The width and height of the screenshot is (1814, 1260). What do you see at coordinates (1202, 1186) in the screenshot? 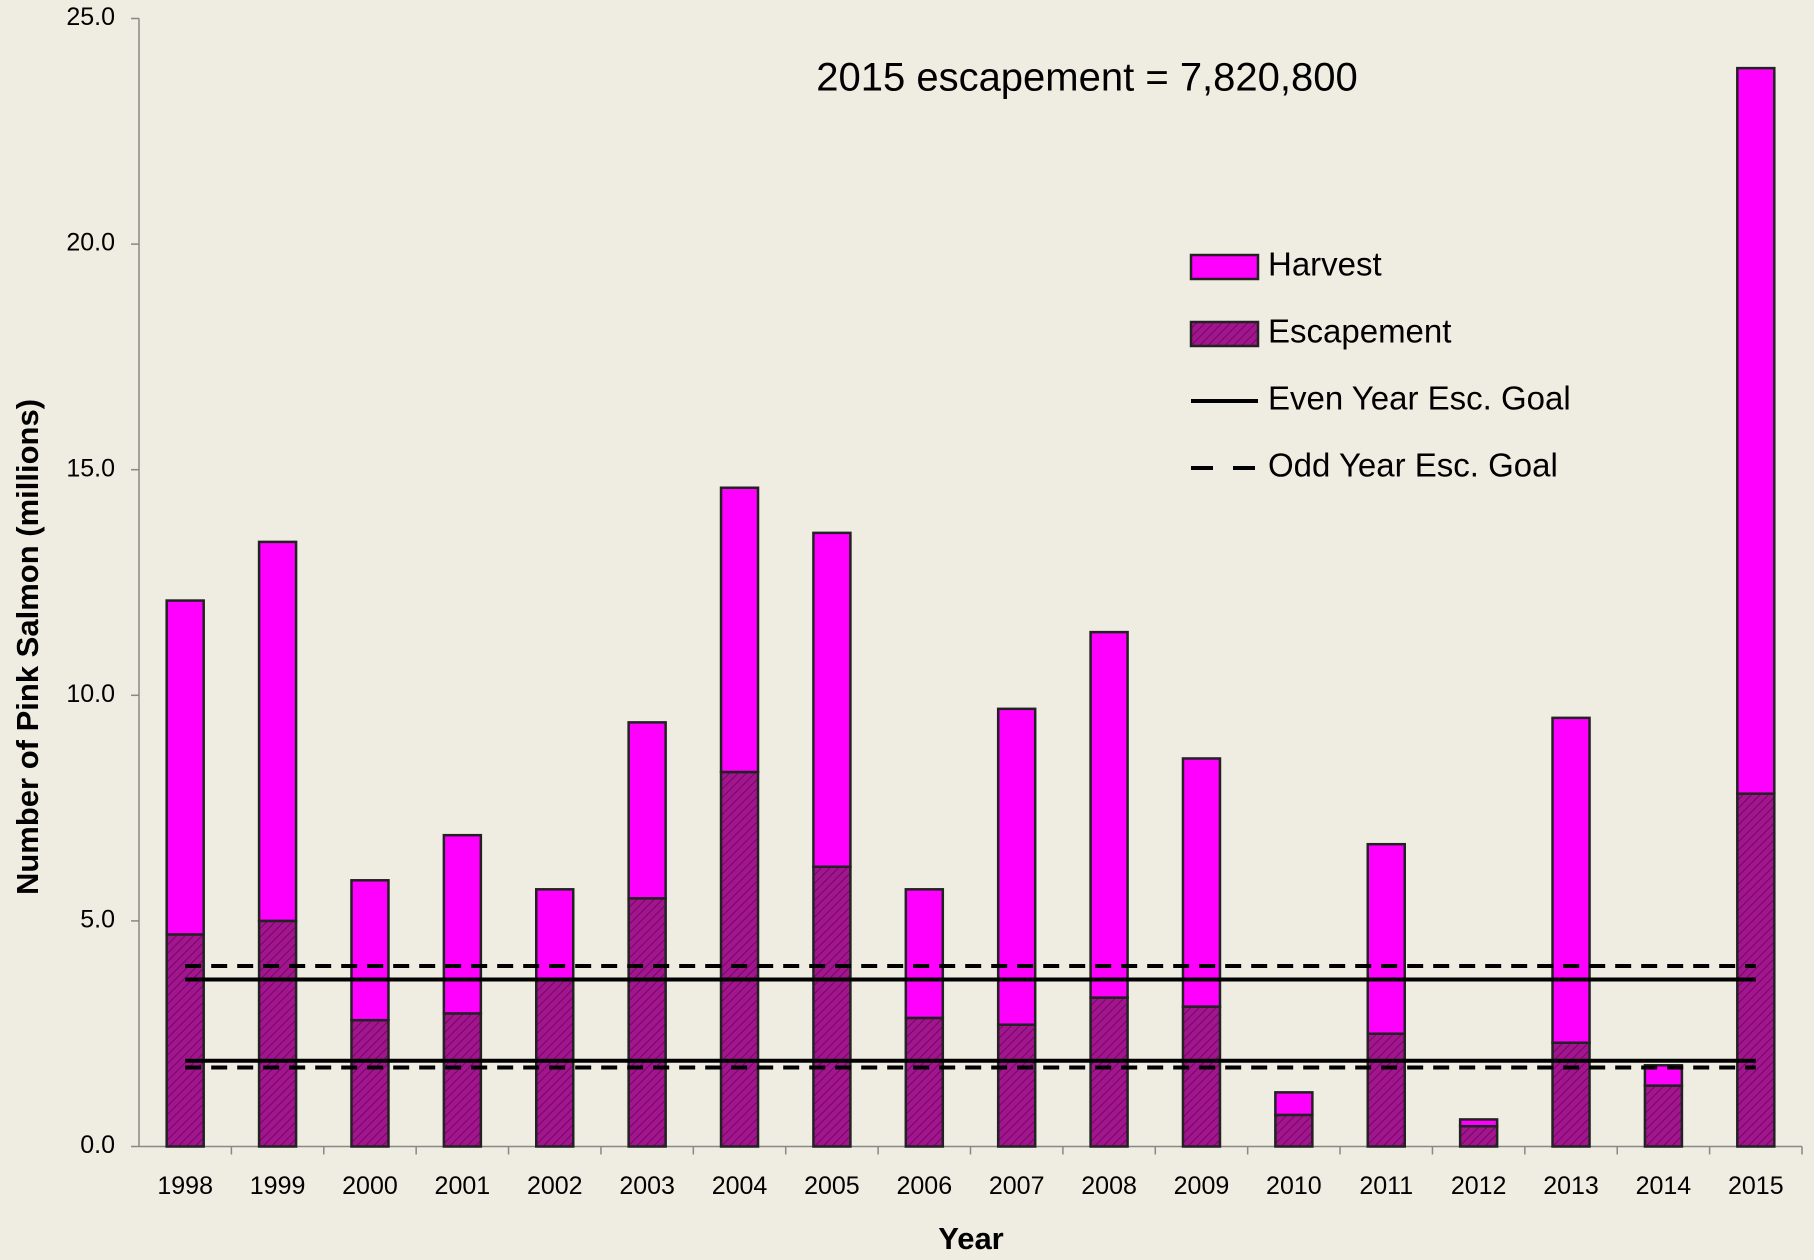
I see `x-tick-label: 2009` at bounding box center [1202, 1186].